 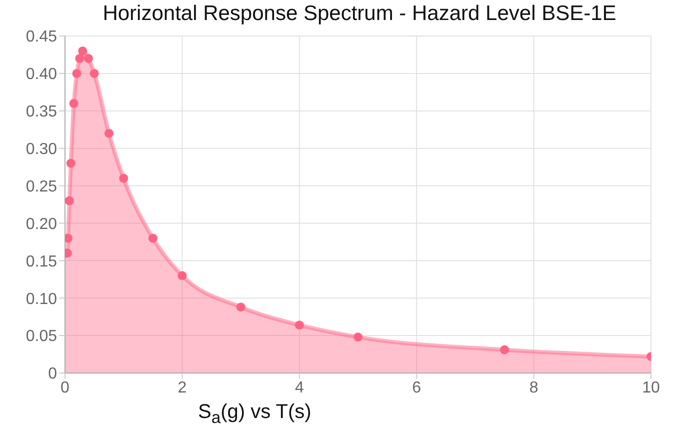 What do you see at coordinates (42, 261) in the screenshot?
I see `y-tick-label: 0.15` at bounding box center [42, 261].